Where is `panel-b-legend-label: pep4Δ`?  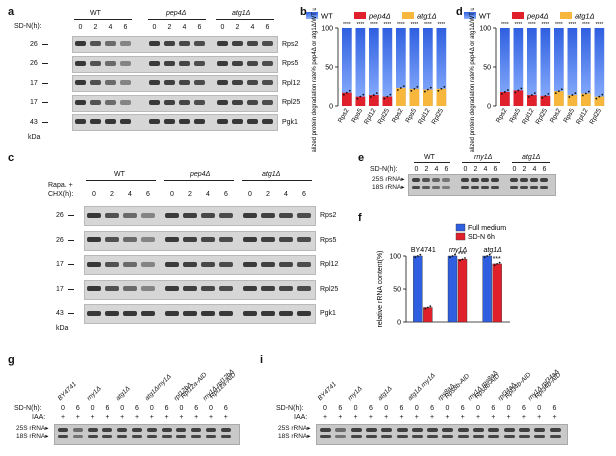
panel-b-legend-label: pep4Δ is located at coordinates (379, 16).